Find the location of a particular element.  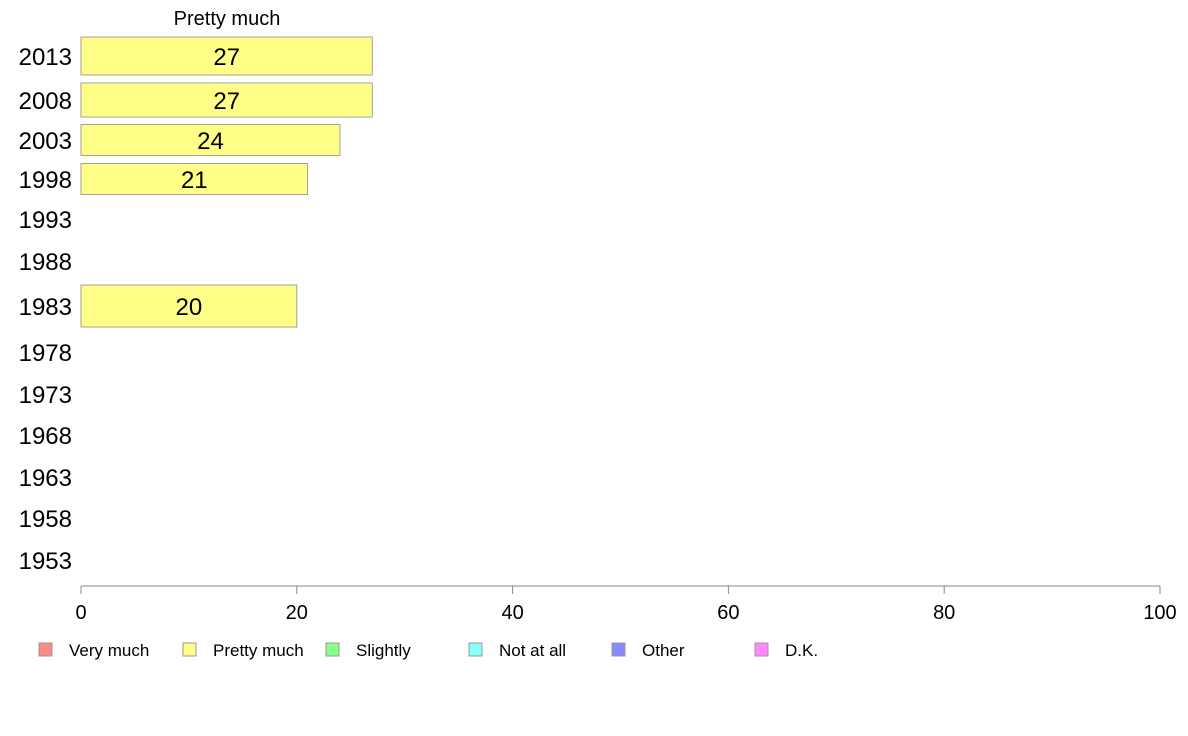

legend-label-4: Other is located at coordinates (663, 650).